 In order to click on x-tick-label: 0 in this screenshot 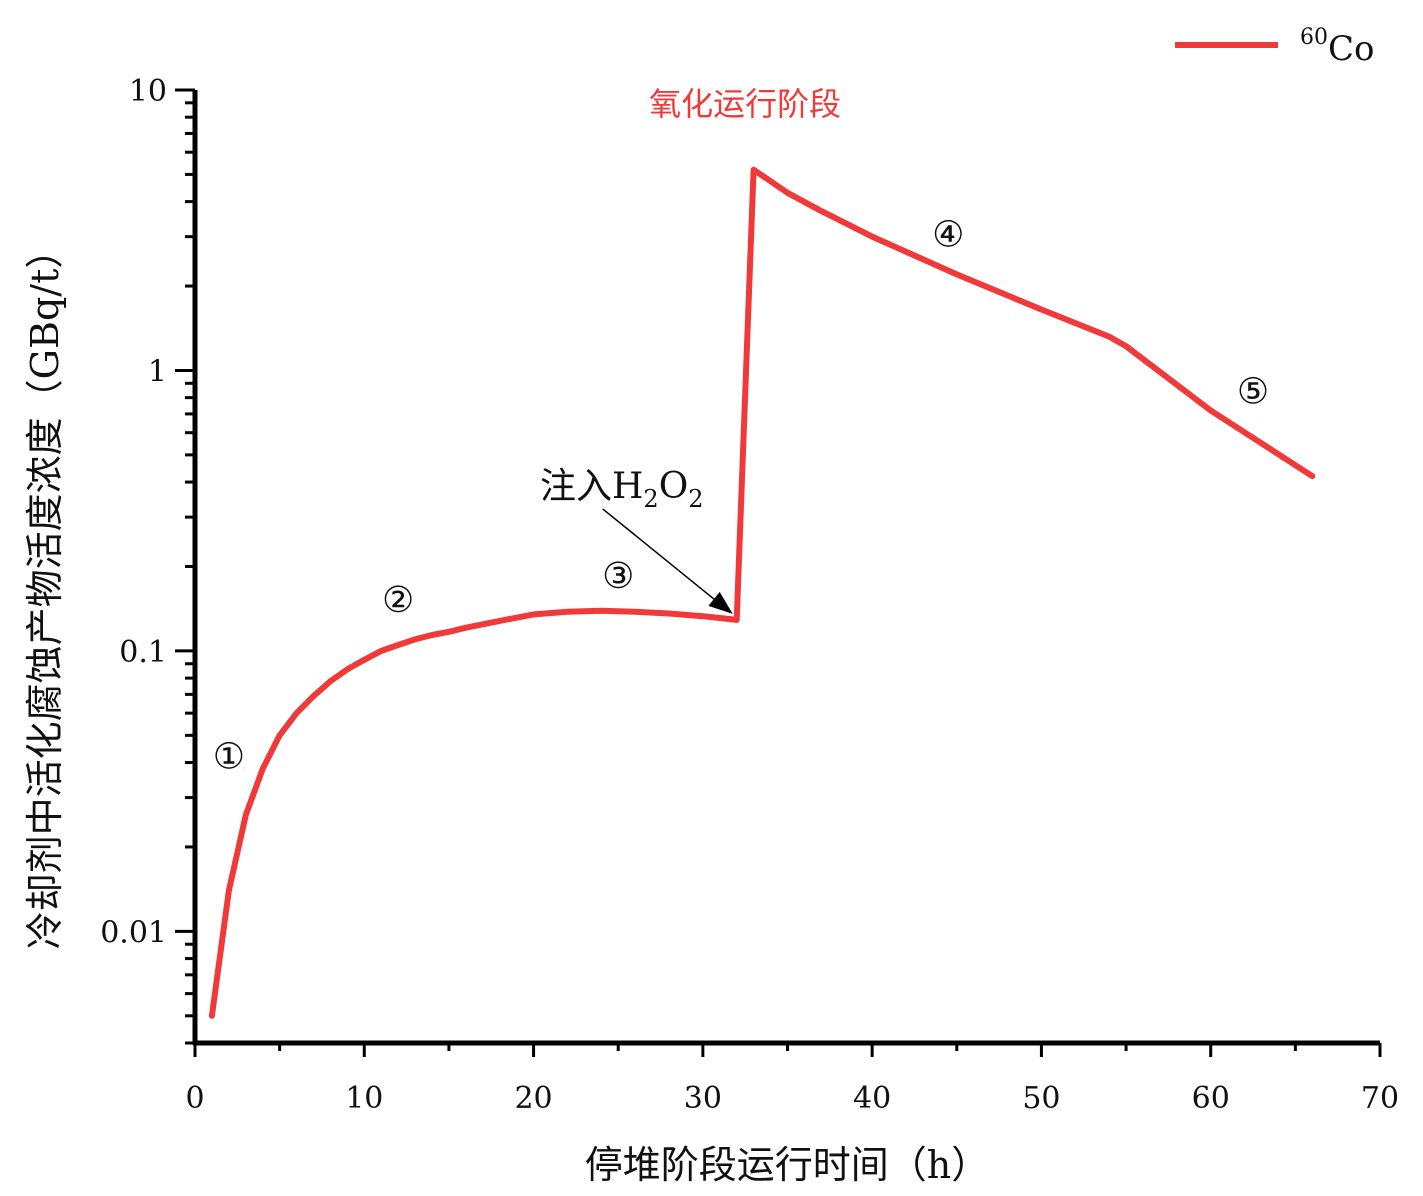, I will do `click(194, 1098)`.